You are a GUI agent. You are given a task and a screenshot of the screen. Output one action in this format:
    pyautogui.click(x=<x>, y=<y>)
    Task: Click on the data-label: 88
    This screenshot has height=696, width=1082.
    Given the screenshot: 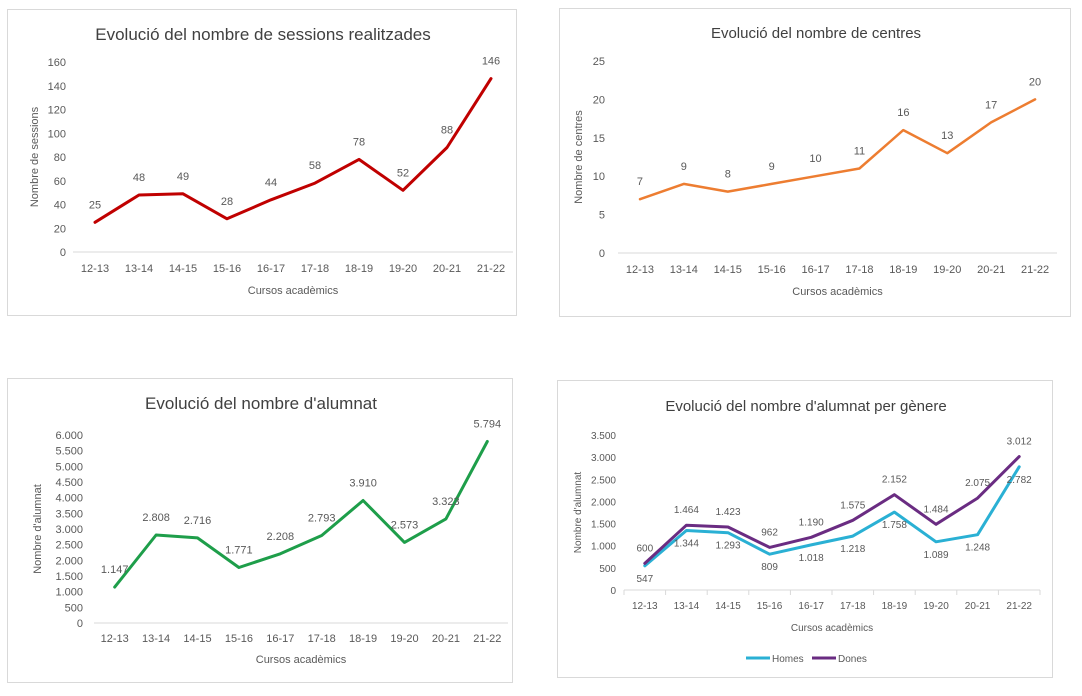 What is the action you would take?
    pyautogui.click(x=447, y=131)
    